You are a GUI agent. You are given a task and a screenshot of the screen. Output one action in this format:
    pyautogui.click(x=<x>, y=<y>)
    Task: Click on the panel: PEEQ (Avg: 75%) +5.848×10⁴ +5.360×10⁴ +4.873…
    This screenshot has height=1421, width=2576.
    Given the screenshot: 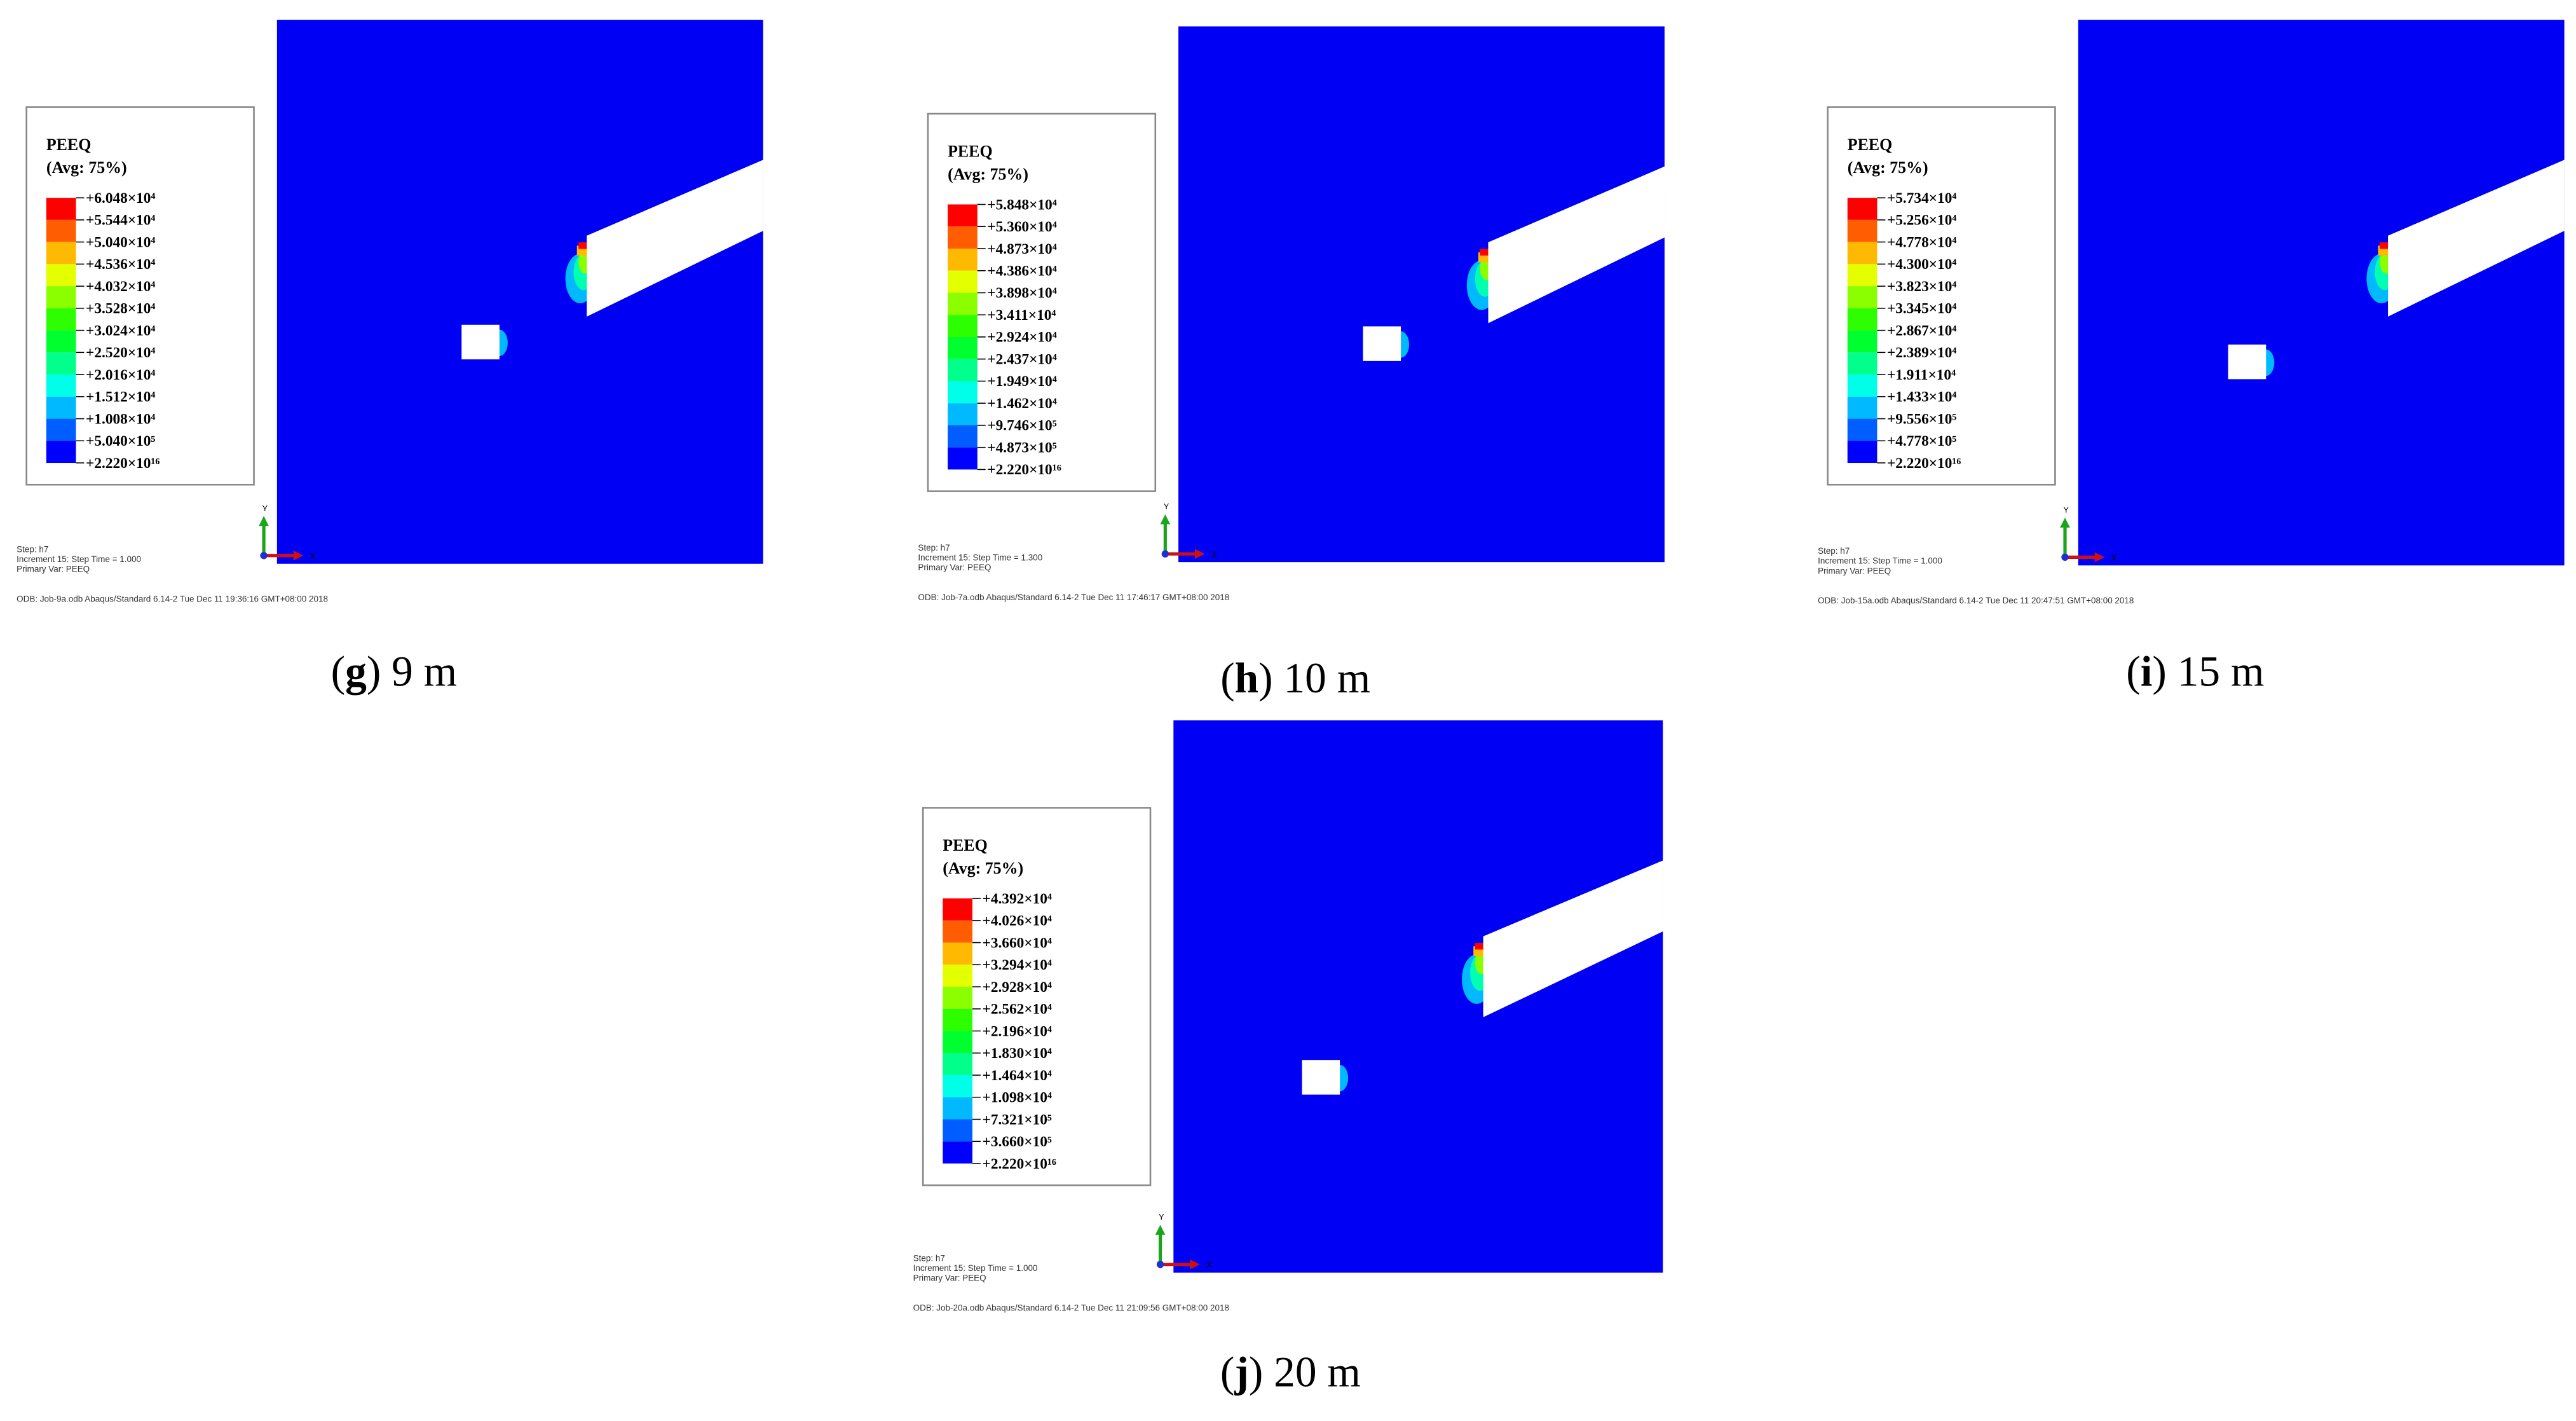 What is the action you would take?
    pyautogui.click(x=1291, y=364)
    